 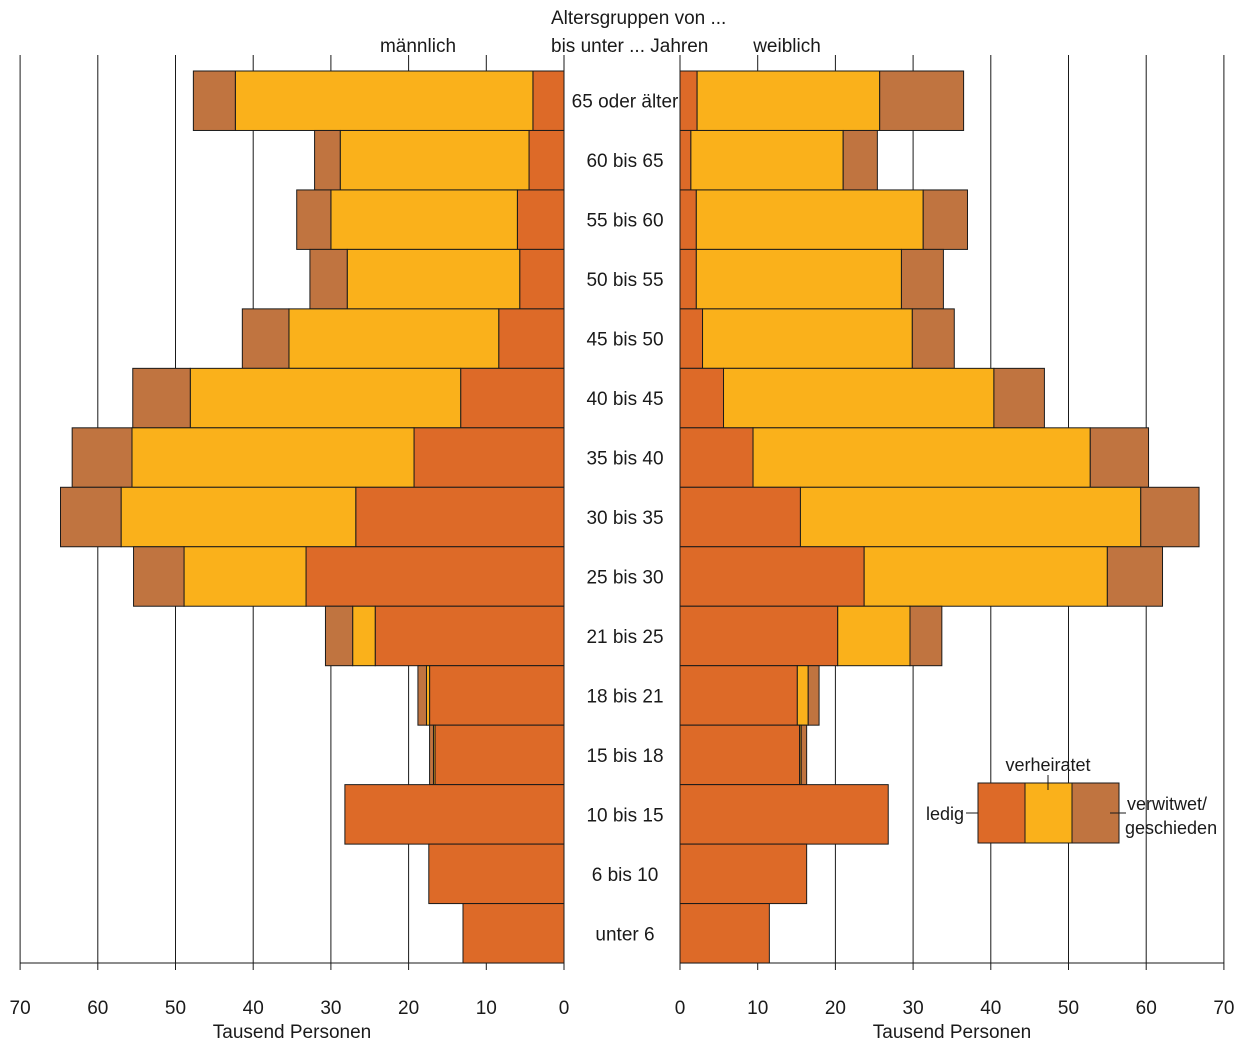 What do you see at coordinates (625, 102) in the screenshot?
I see `age-group-label: 65 oder älter` at bounding box center [625, 102].